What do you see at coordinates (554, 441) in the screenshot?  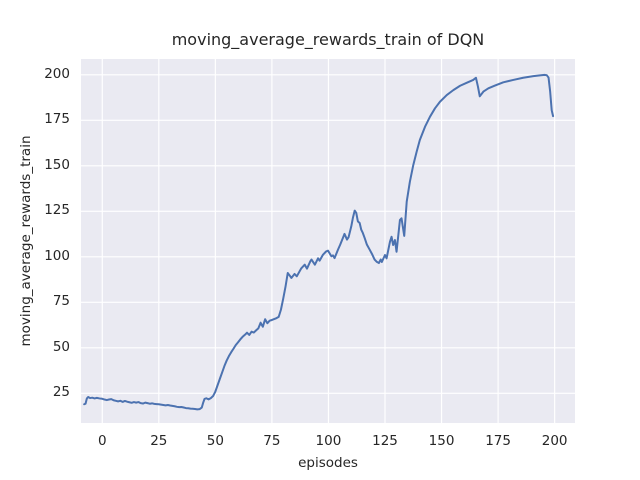 I see `x-tick-label: 200` at bounding box center [554, 441].